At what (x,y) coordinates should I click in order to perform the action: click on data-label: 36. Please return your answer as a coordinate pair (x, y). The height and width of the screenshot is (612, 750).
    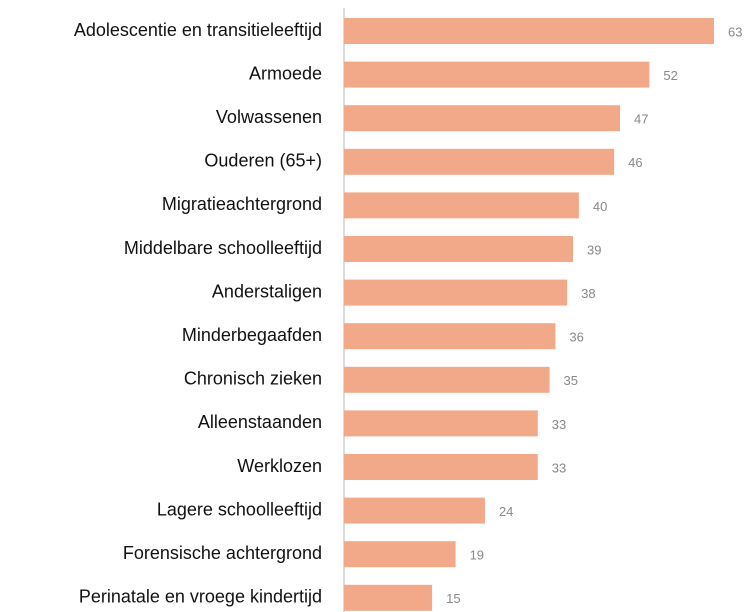
    Looking at the image, I should click on (576, 337).